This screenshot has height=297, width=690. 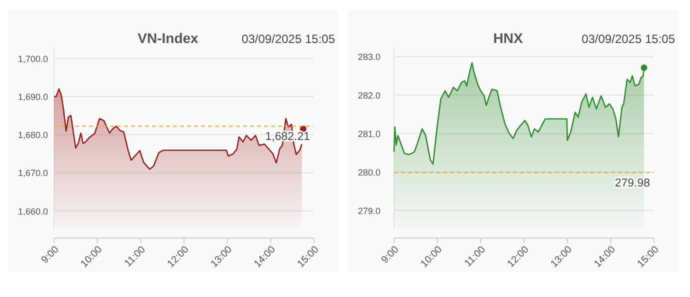 I want to click on y-tick-label: 281.0, so click(x=369, y=133).